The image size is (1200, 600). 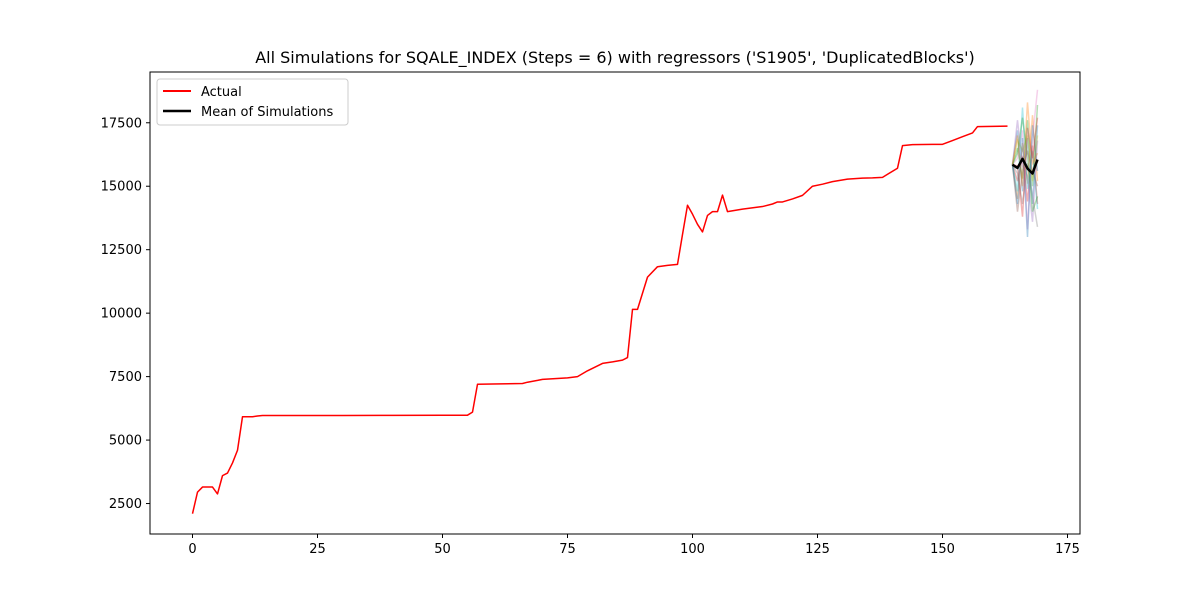 I want to click on legend-label-actual: Actual, so click(x=221, y=92).